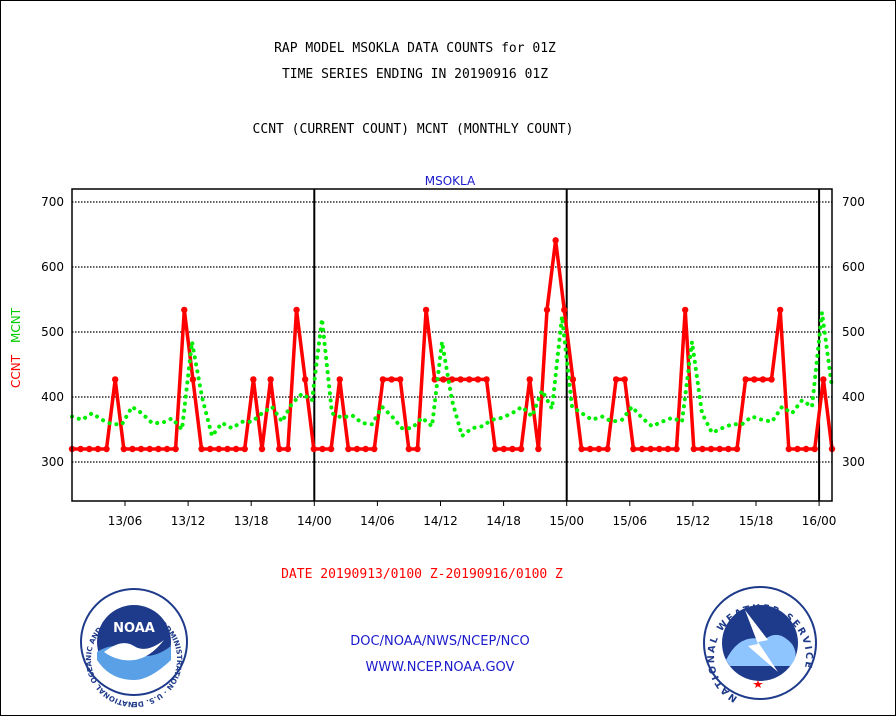 This screenshot has height=716, width=896. I want to click on x-tick-label-15-18: 15/18, so click(756, 521).